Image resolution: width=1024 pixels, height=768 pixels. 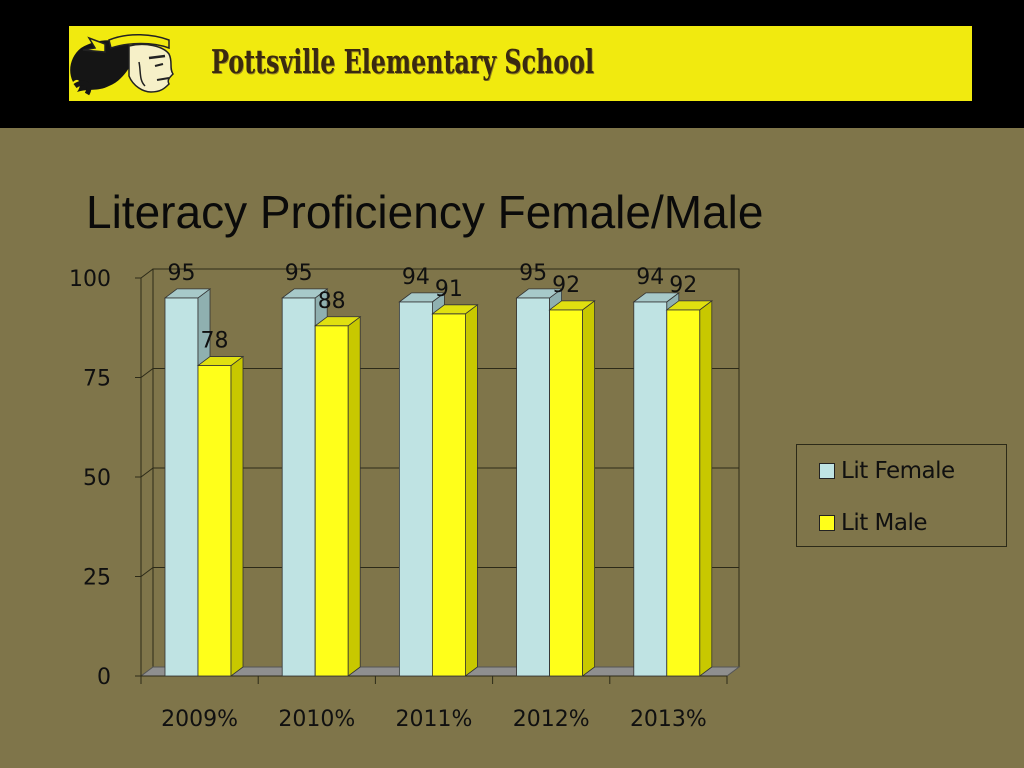 I want to click on school-name: Pottsville Elementary School, so click(x=403, y=61).